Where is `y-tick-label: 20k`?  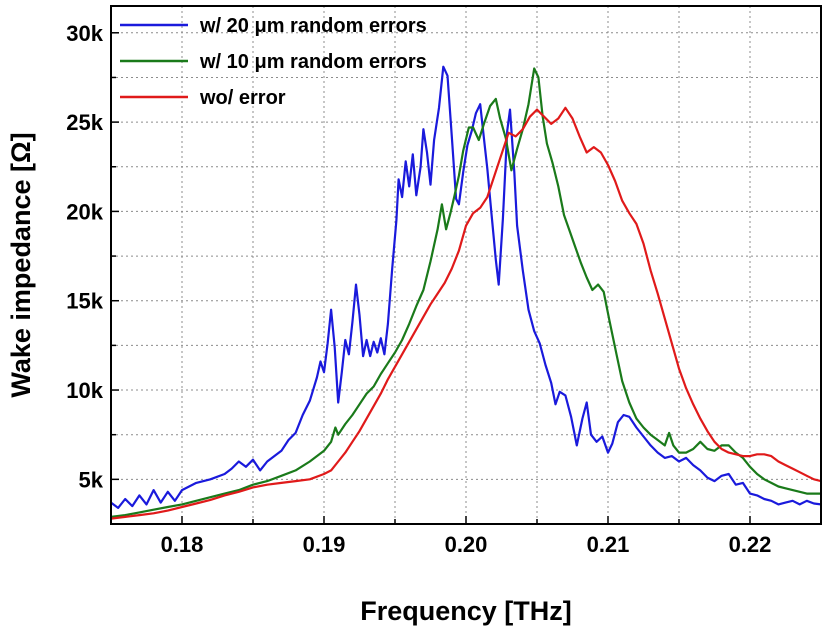 y-tick-label: 20k is located at coordinates (84, 211).